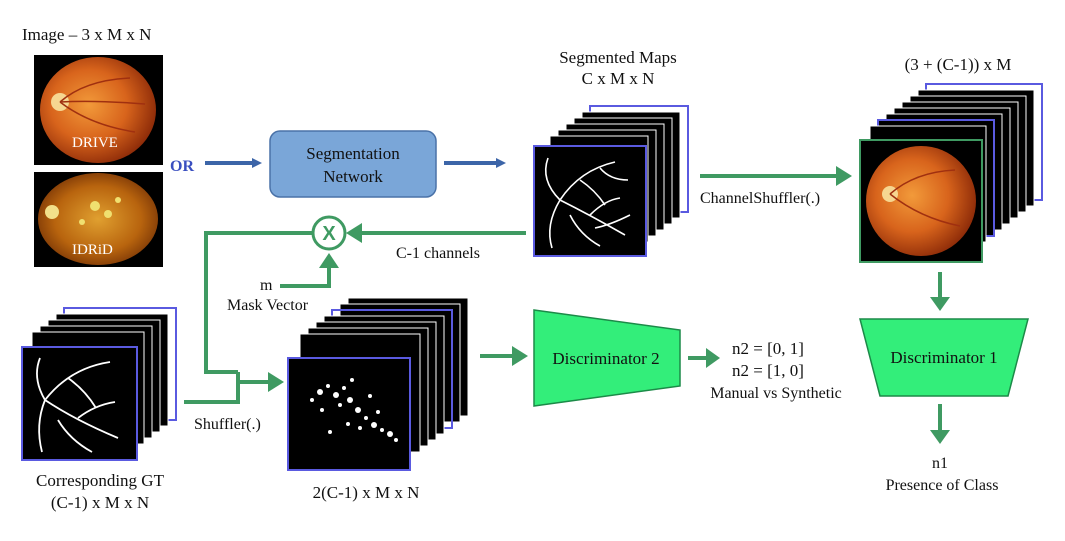 The image size is (1065, 541). I want to click on seg-maps-title-1: Segmented Maps, so click(618, 57).